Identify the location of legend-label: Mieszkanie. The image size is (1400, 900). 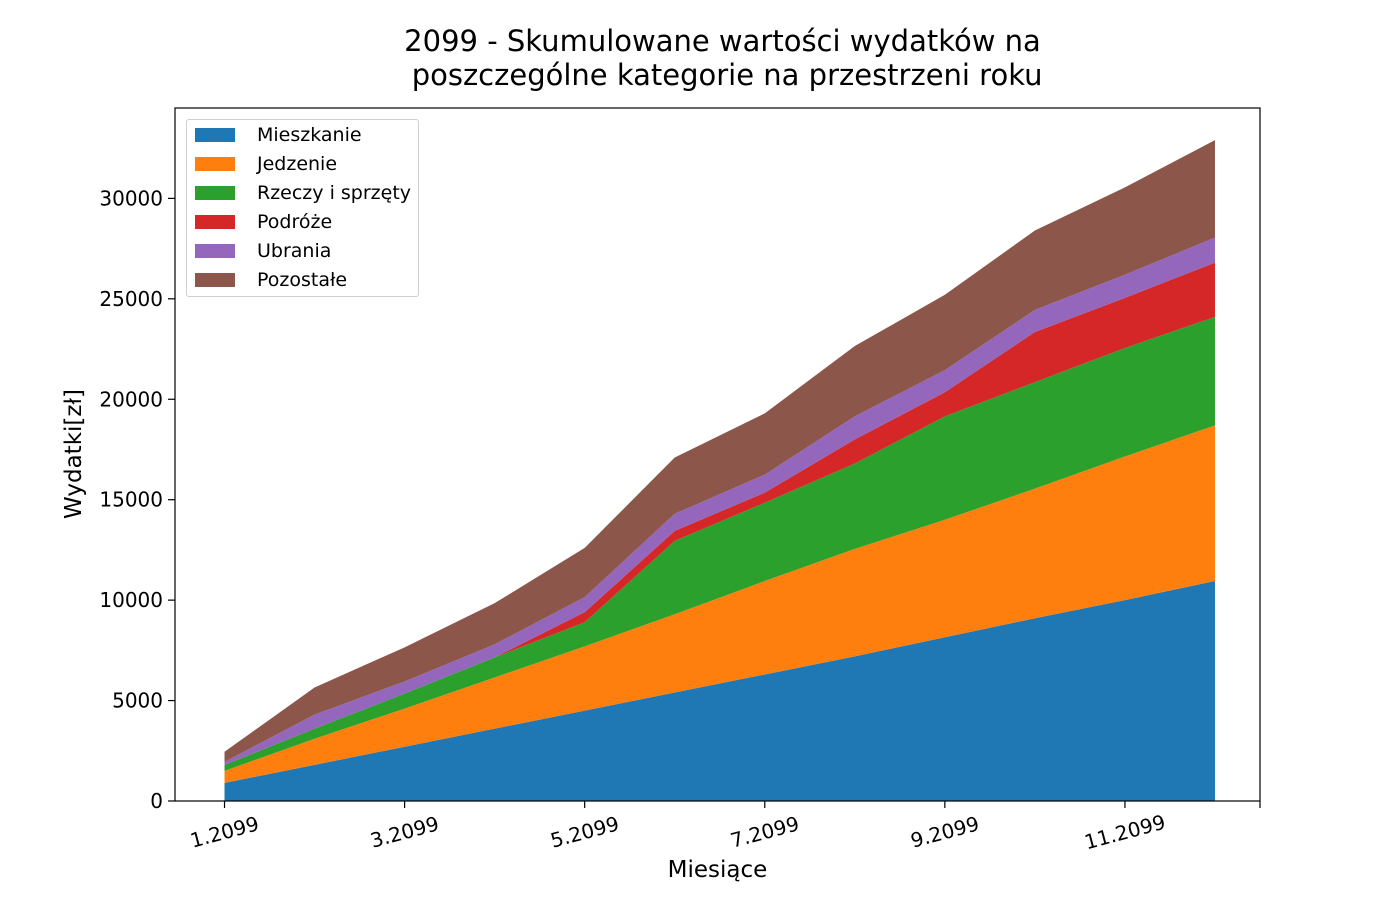
(309, 135).